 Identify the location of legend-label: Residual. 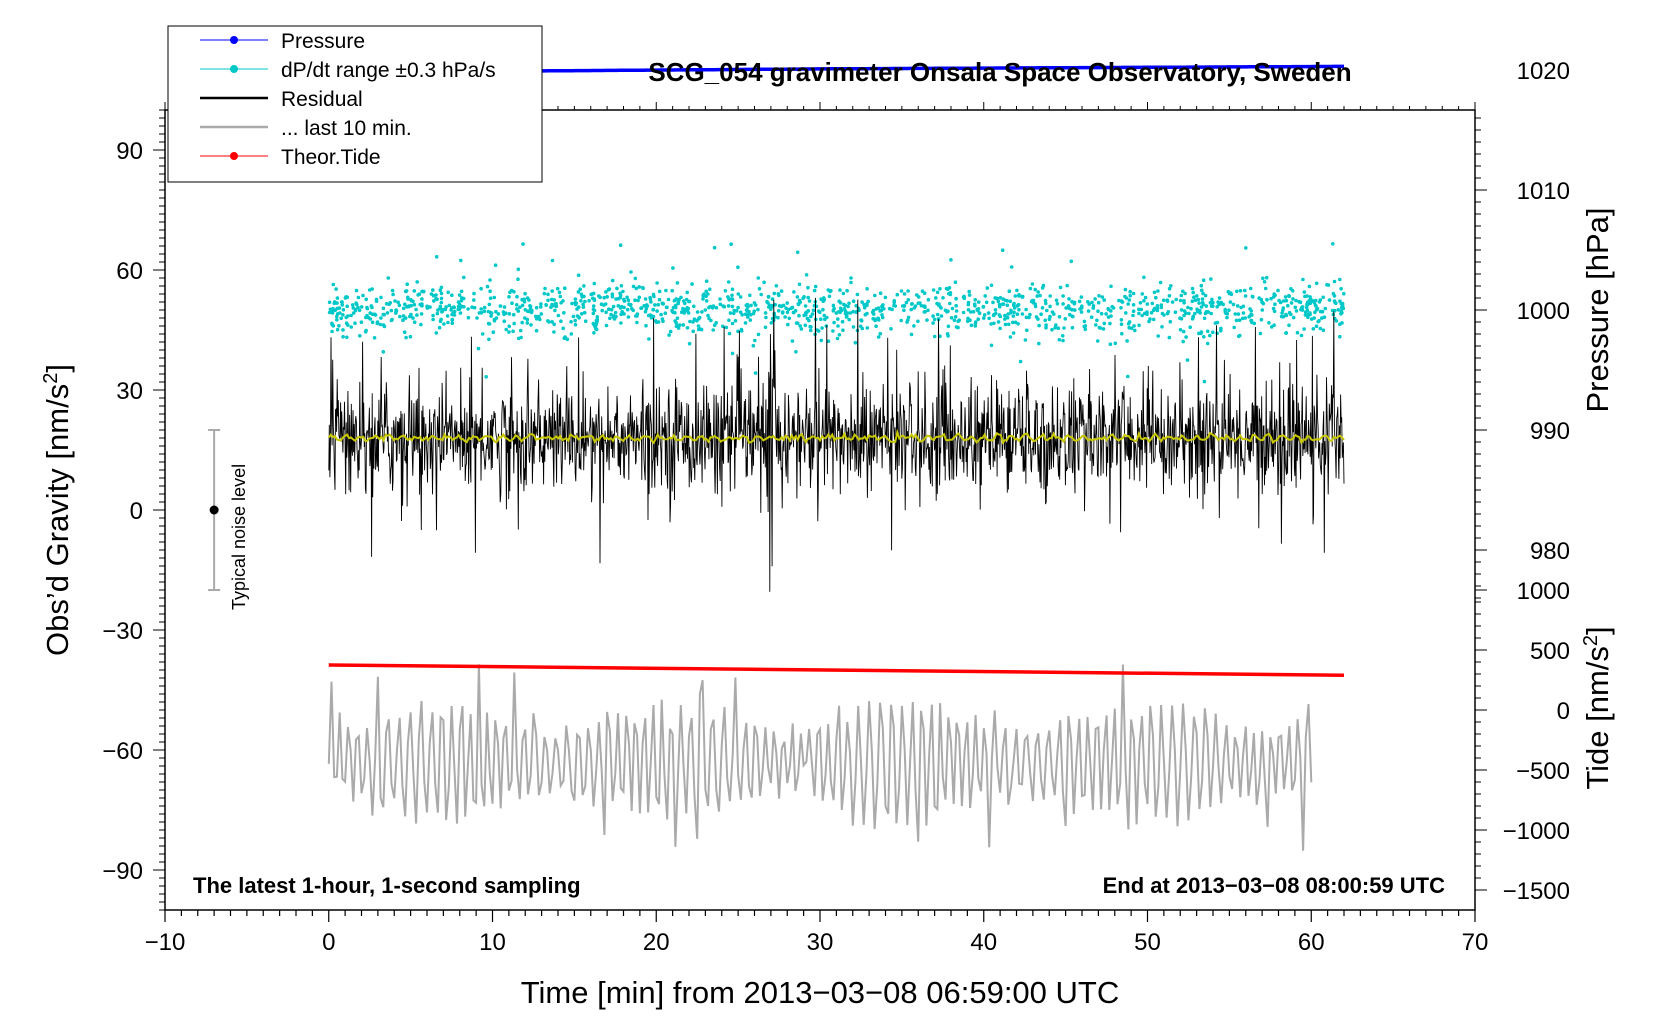
(322, 99).